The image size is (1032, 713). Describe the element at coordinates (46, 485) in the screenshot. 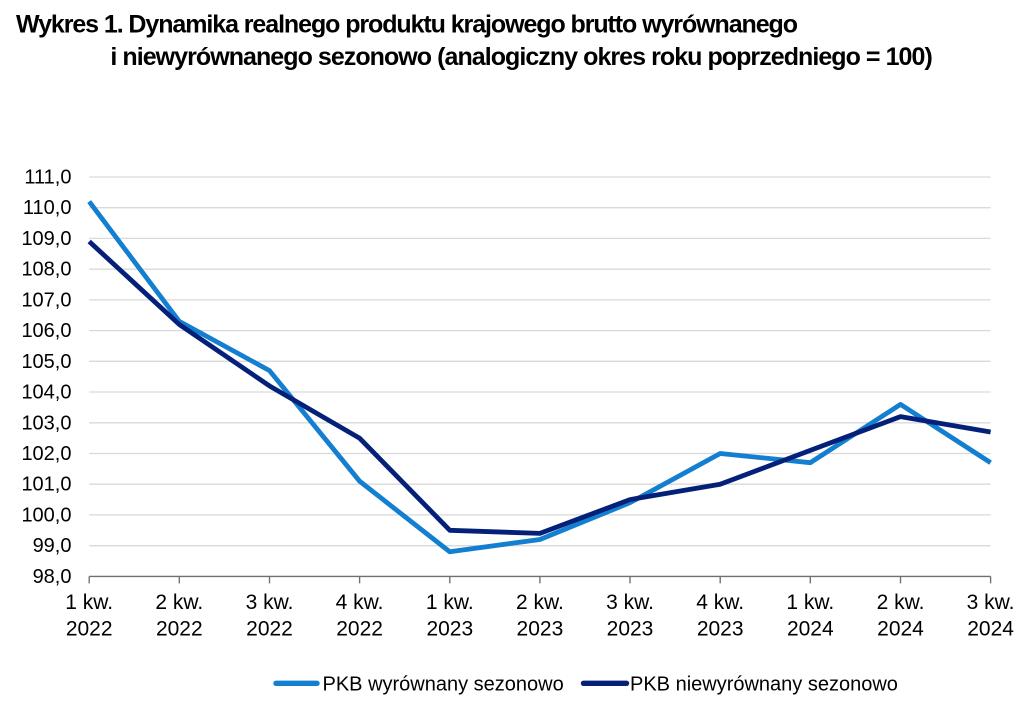

I see `svg-text: 101,0` at that location.